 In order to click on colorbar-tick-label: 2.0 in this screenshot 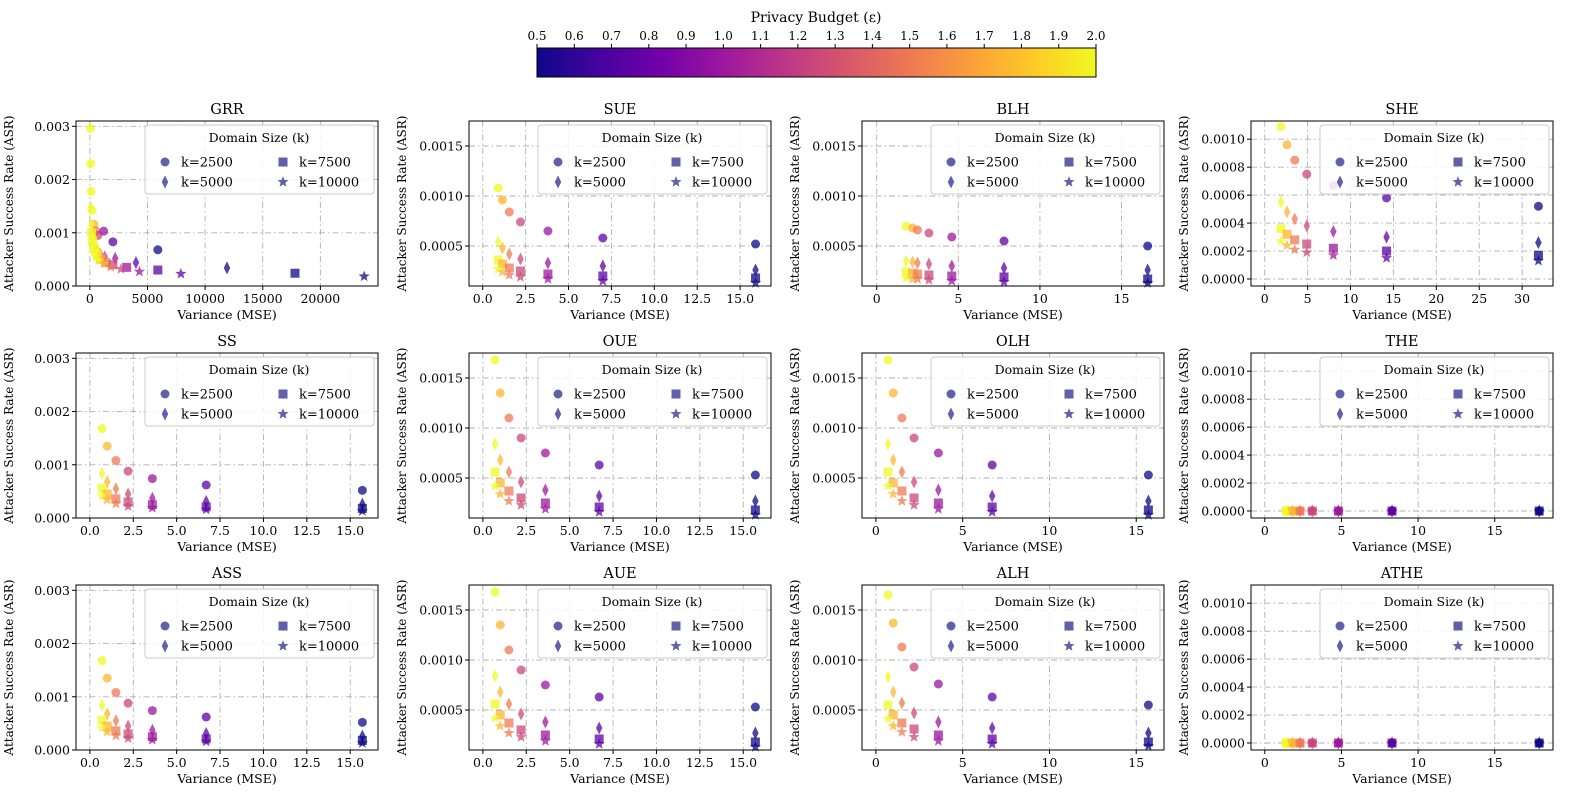, I will do `click(1095, 36)`.